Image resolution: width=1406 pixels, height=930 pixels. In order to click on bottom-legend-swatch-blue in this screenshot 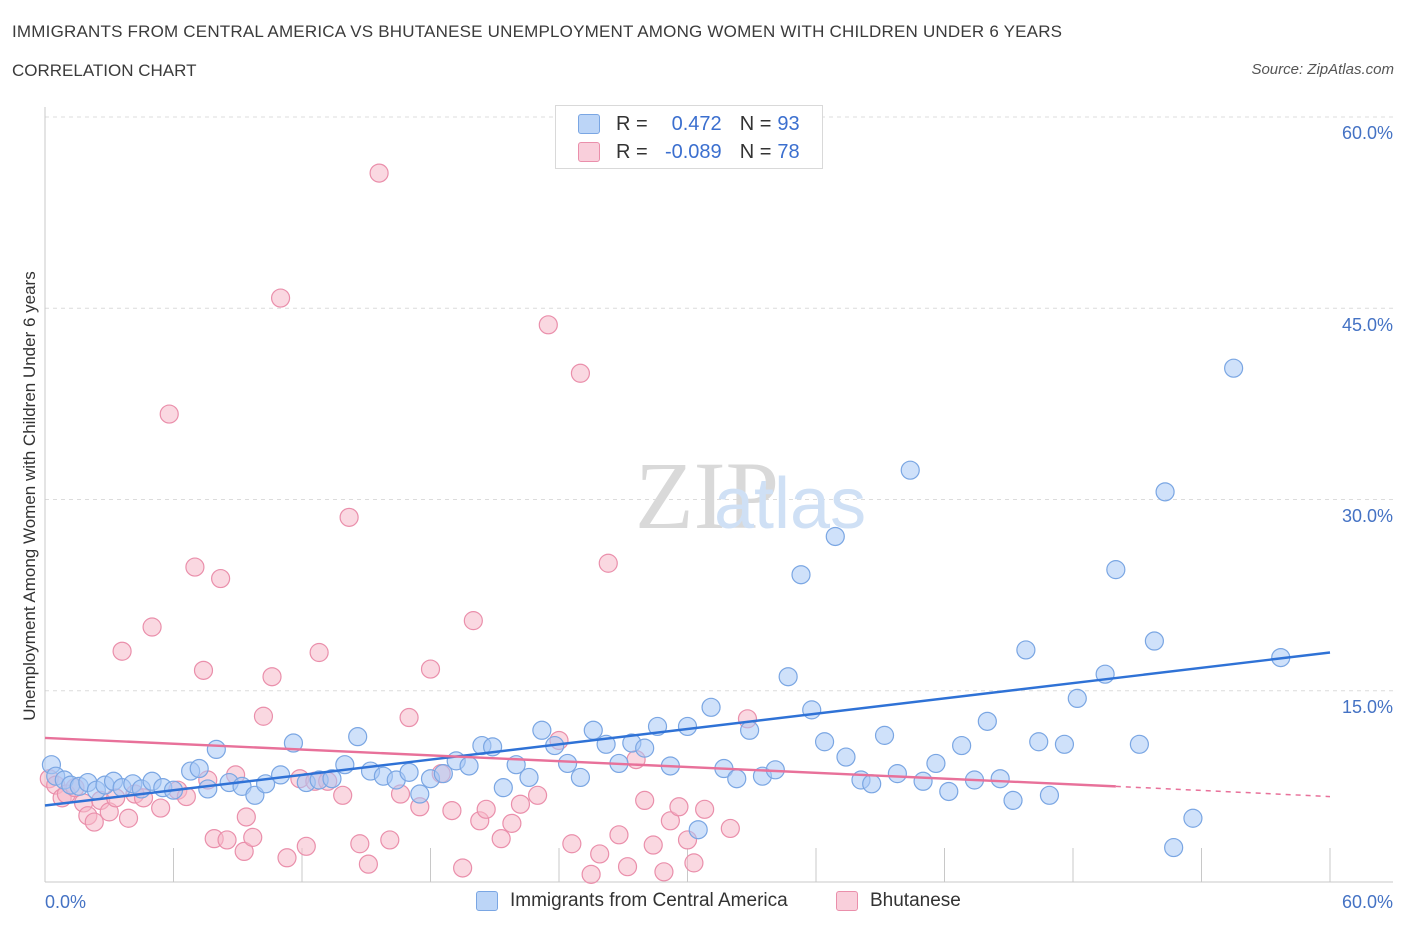, I will do `click(487, 901)`.